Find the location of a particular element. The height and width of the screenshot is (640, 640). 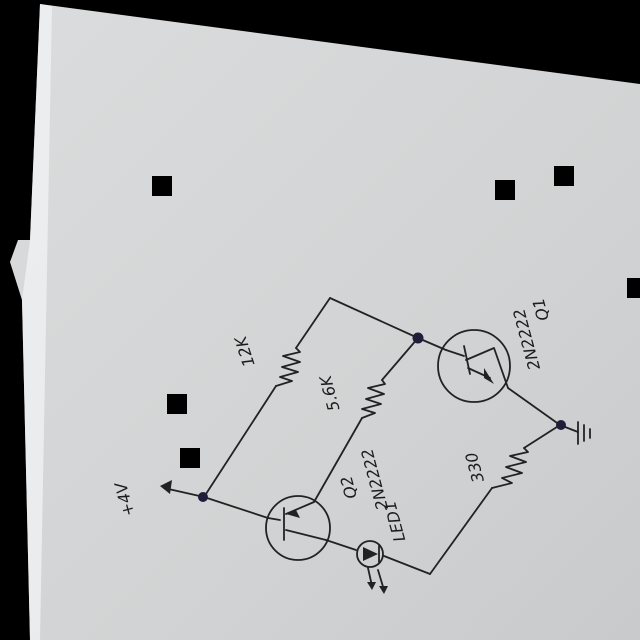

led-symbol is located at coordinates (372, 567).